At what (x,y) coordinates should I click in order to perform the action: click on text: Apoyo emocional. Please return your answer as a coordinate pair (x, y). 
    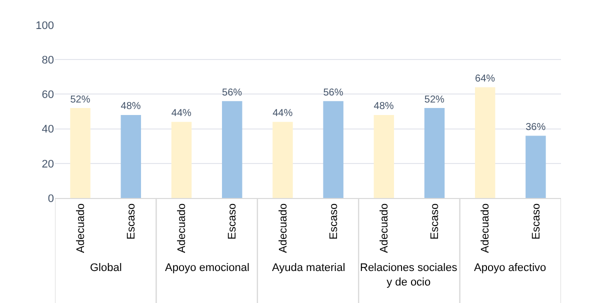
    Looking at the image, I should click on (207, 268).